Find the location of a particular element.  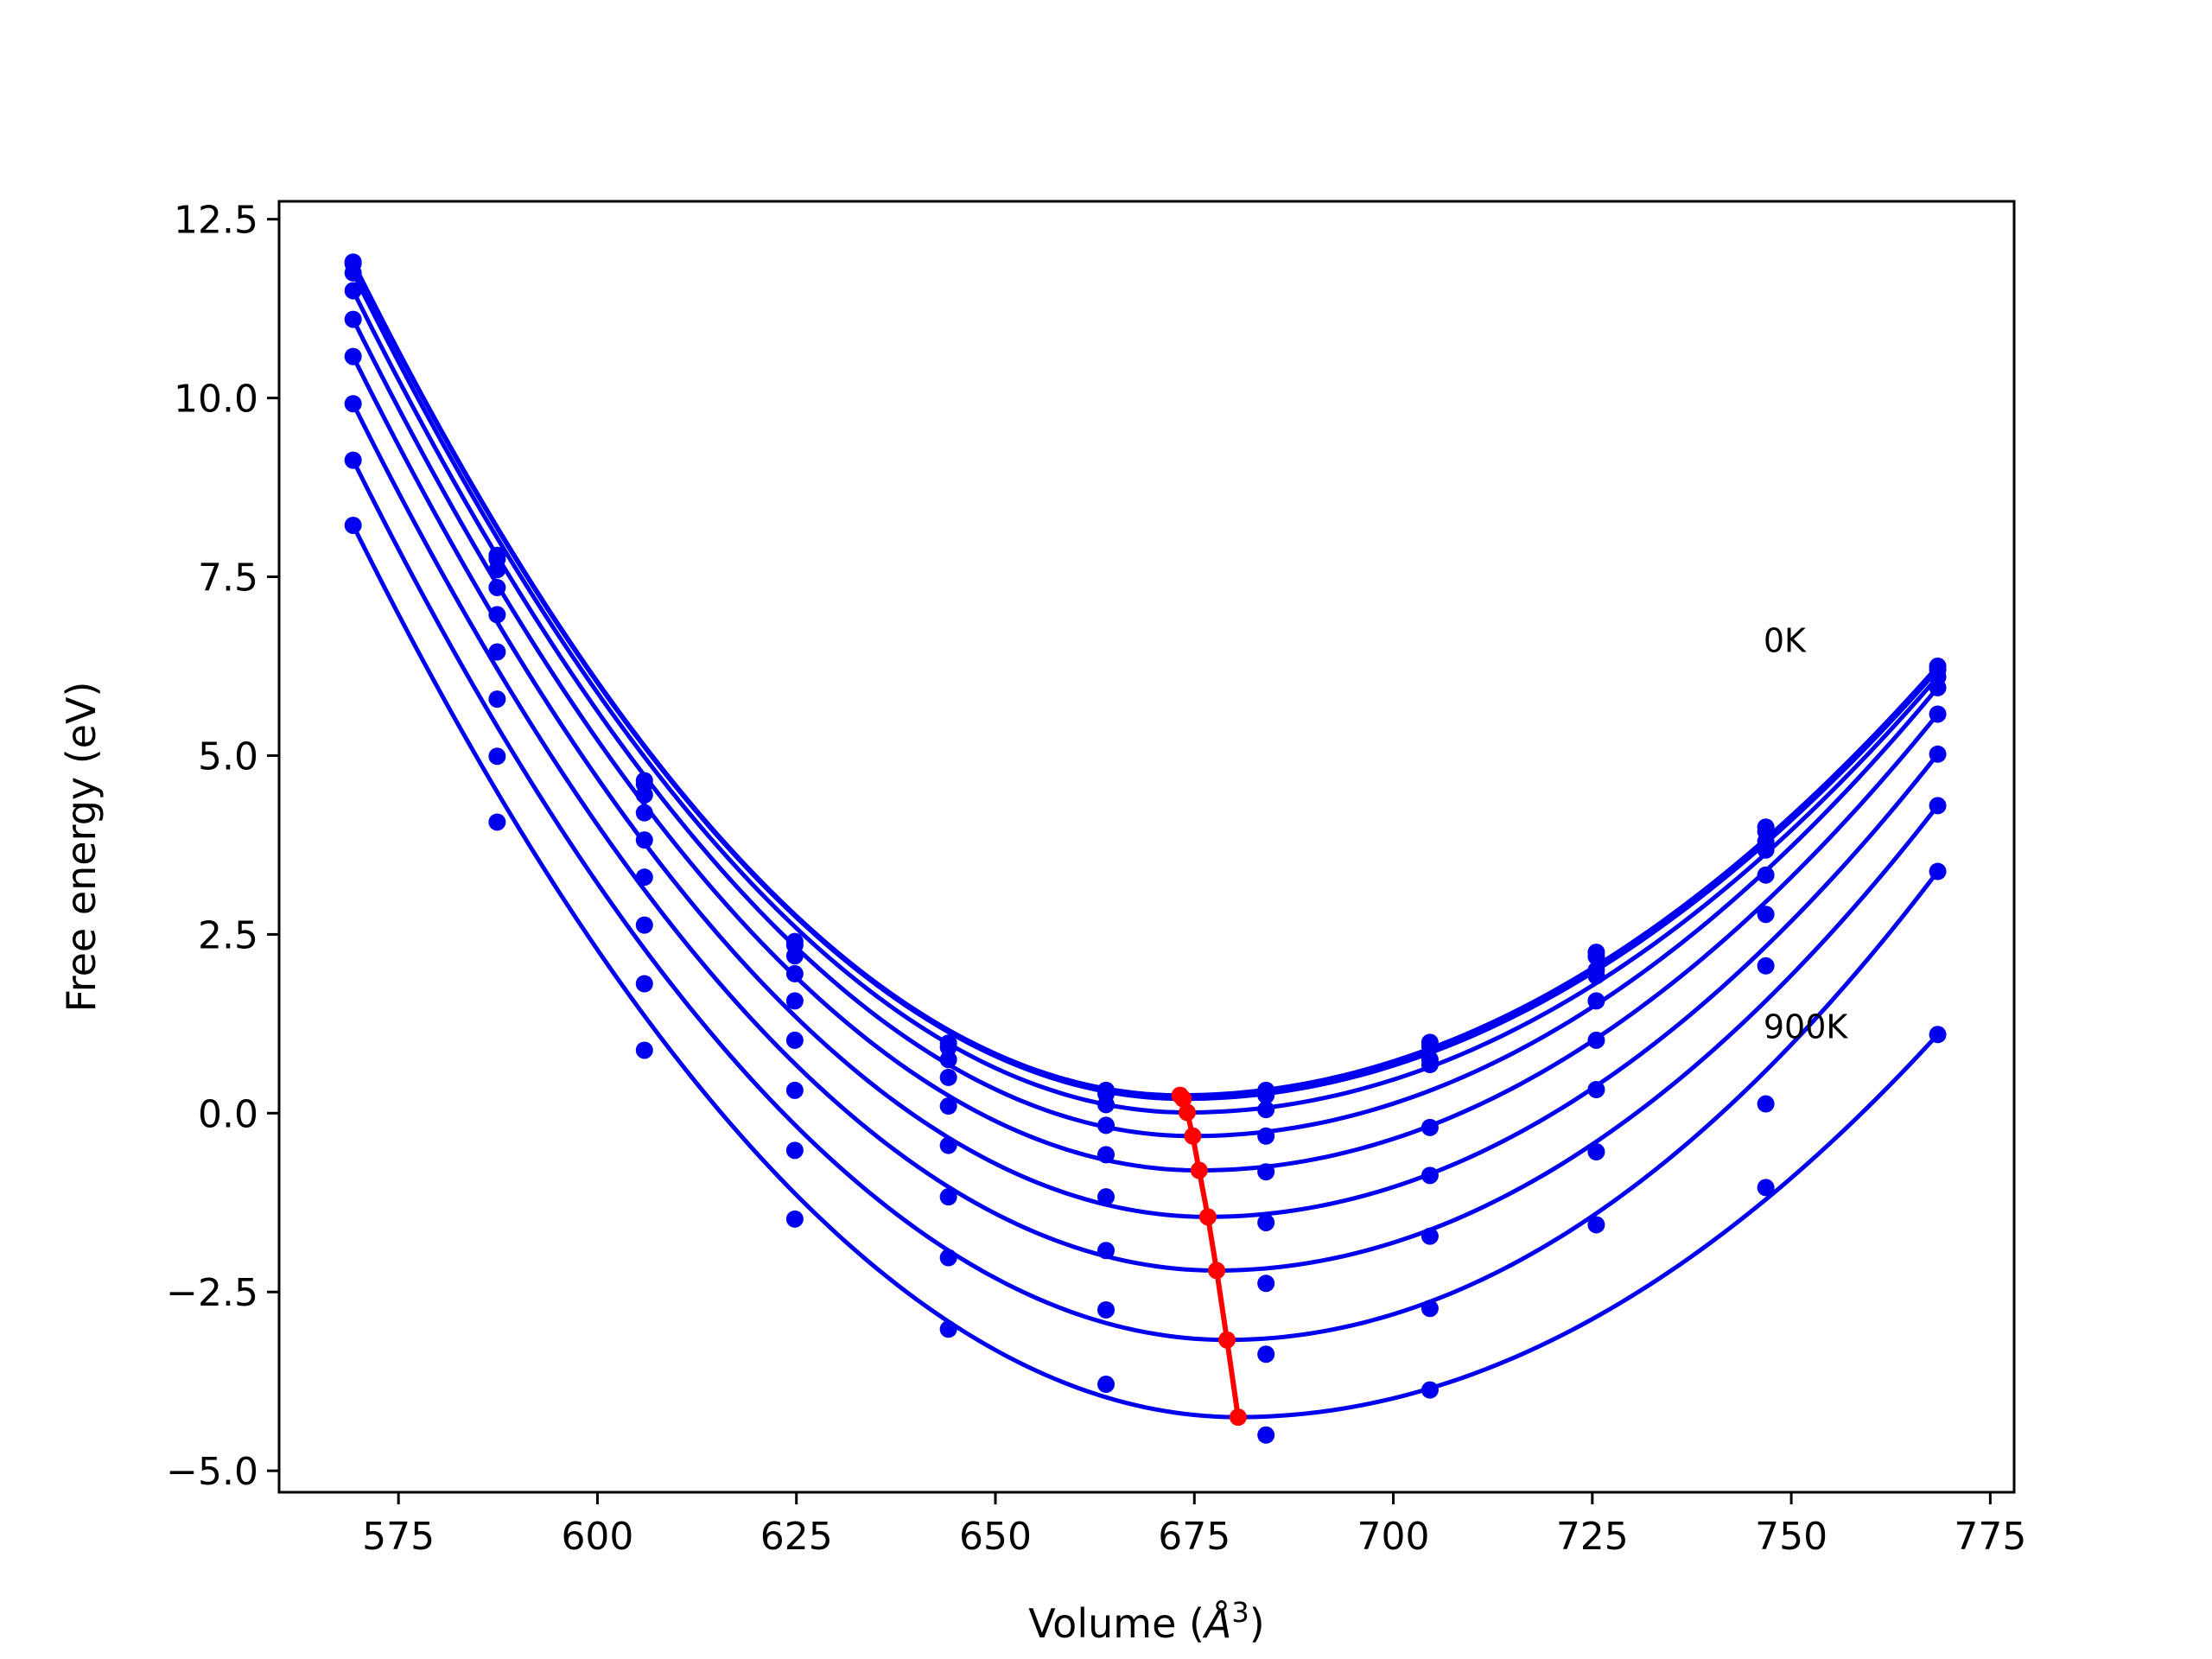

y-tick-label: 5.0 is located at coordinates (228, 756).